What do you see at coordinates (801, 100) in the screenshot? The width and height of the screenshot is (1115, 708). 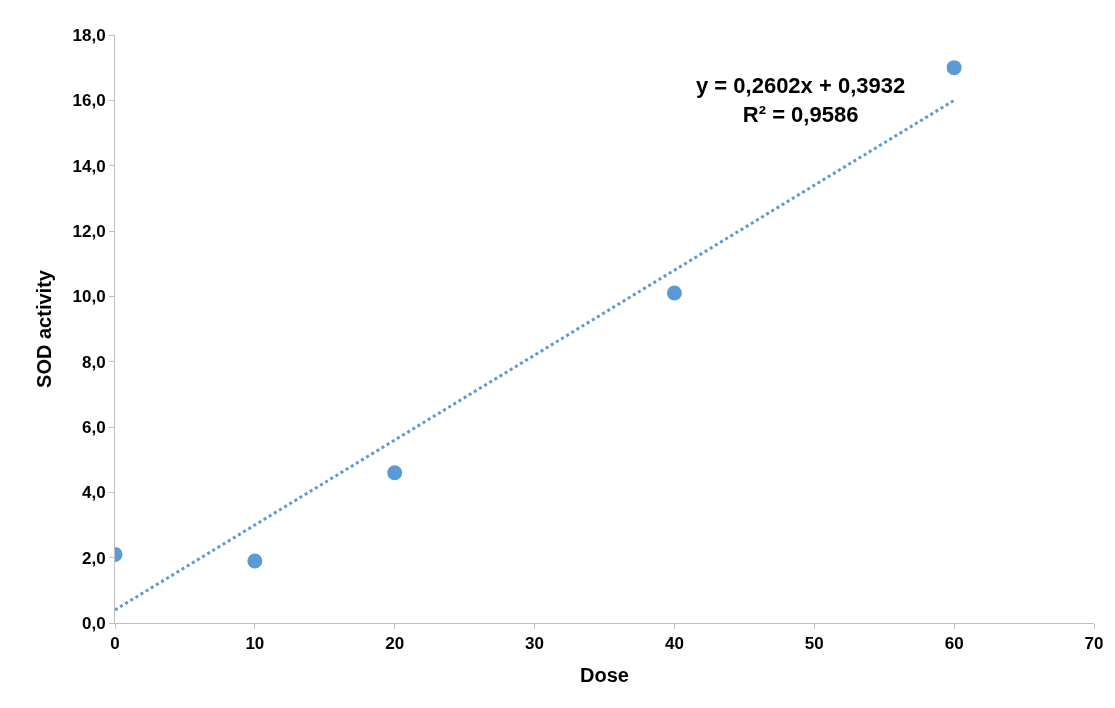 I see `annotation: y = 0,2602x + 0,3932 R² = 0,9586` at bounding box center [801, 100].